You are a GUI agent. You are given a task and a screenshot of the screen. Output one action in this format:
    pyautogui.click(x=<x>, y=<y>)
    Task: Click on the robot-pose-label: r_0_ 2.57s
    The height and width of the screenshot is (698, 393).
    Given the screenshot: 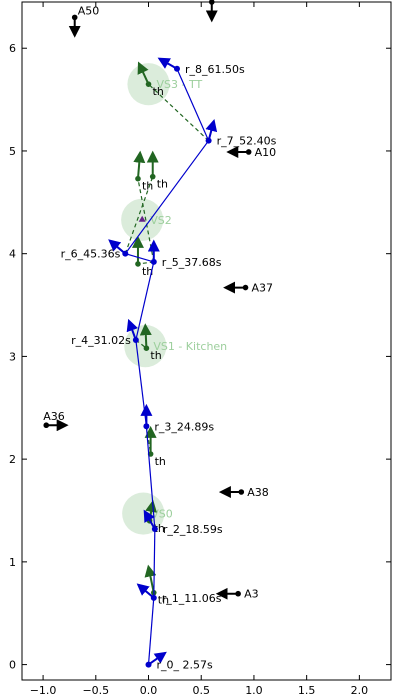 What is the action you would take?
    pyautogui.click(x=185, y=665)
    